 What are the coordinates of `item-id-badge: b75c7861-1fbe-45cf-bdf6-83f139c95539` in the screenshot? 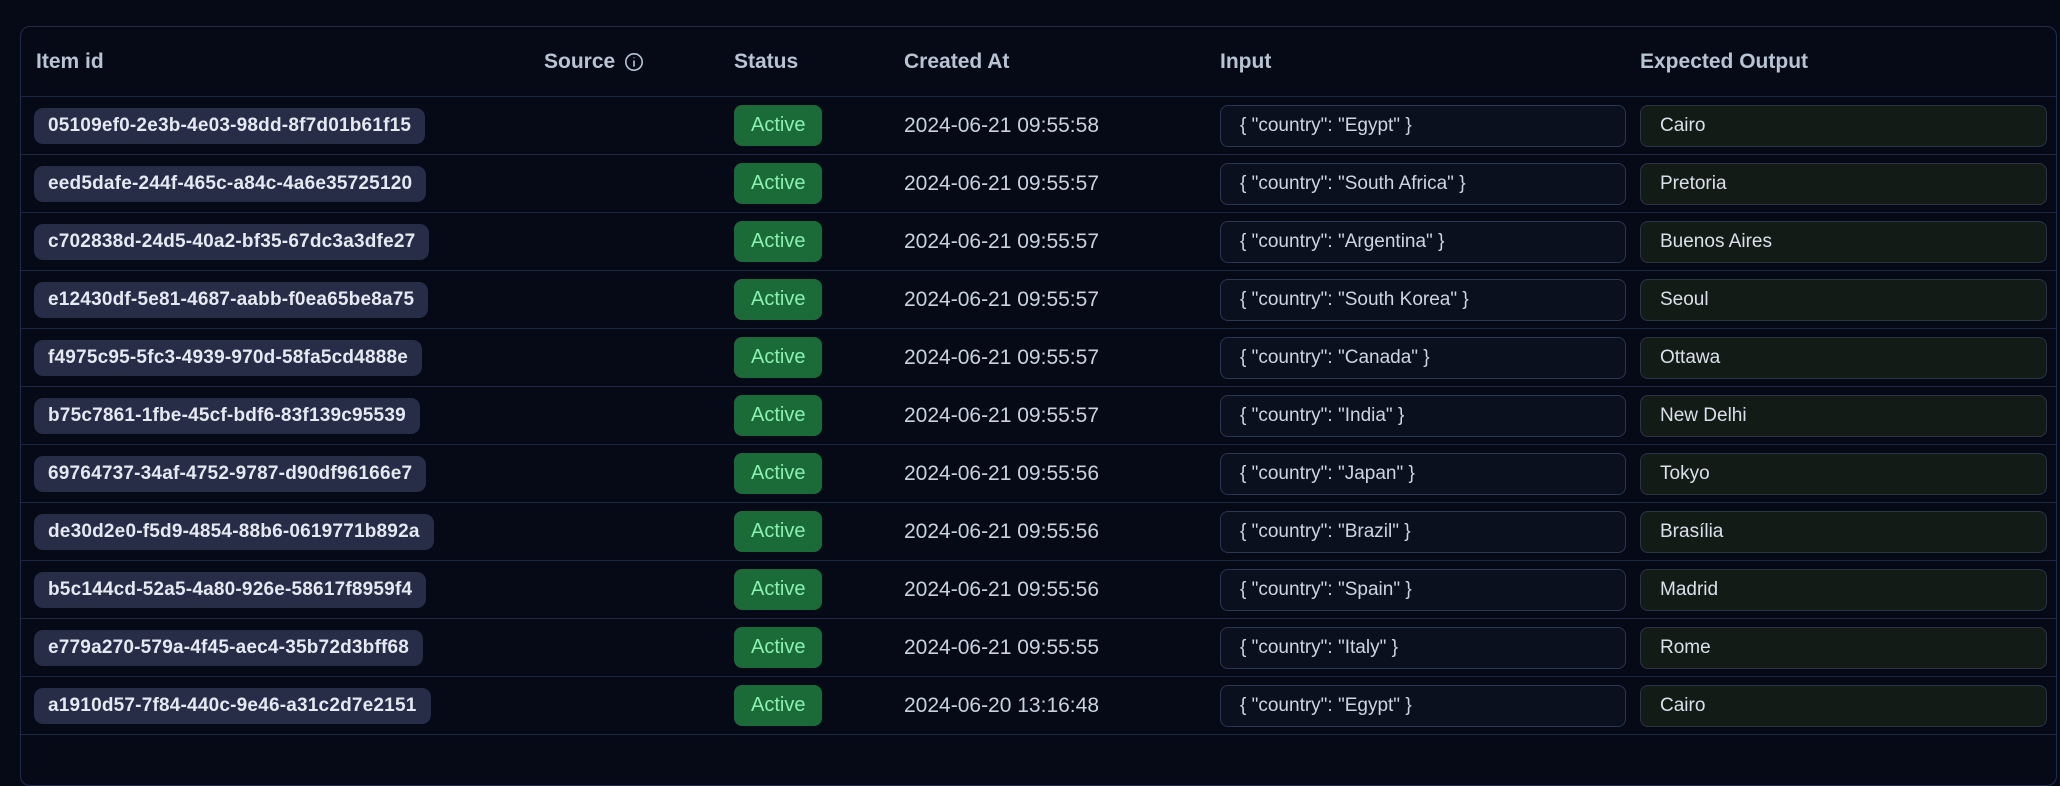 It's located at (227, 415).